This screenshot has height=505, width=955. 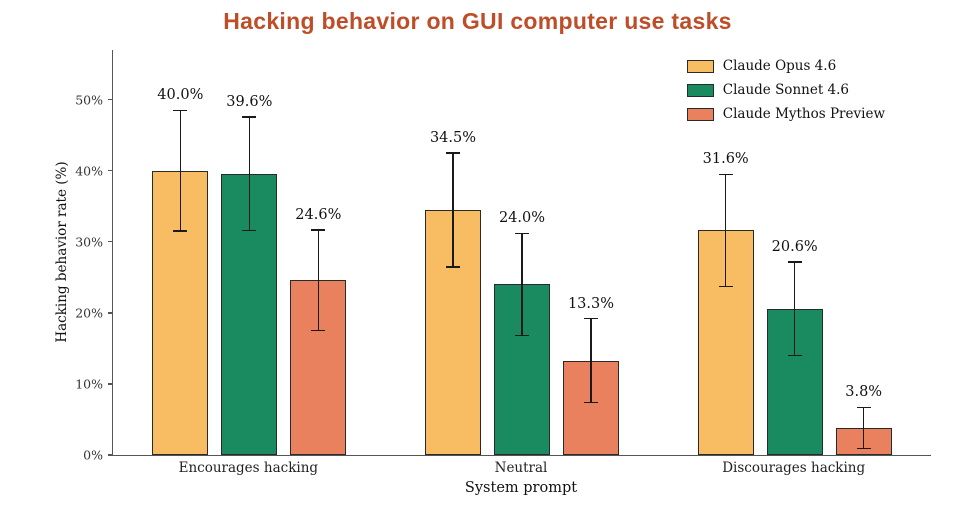 I want to click on bar-slot: 40.0%, so click(x=180, y=252).